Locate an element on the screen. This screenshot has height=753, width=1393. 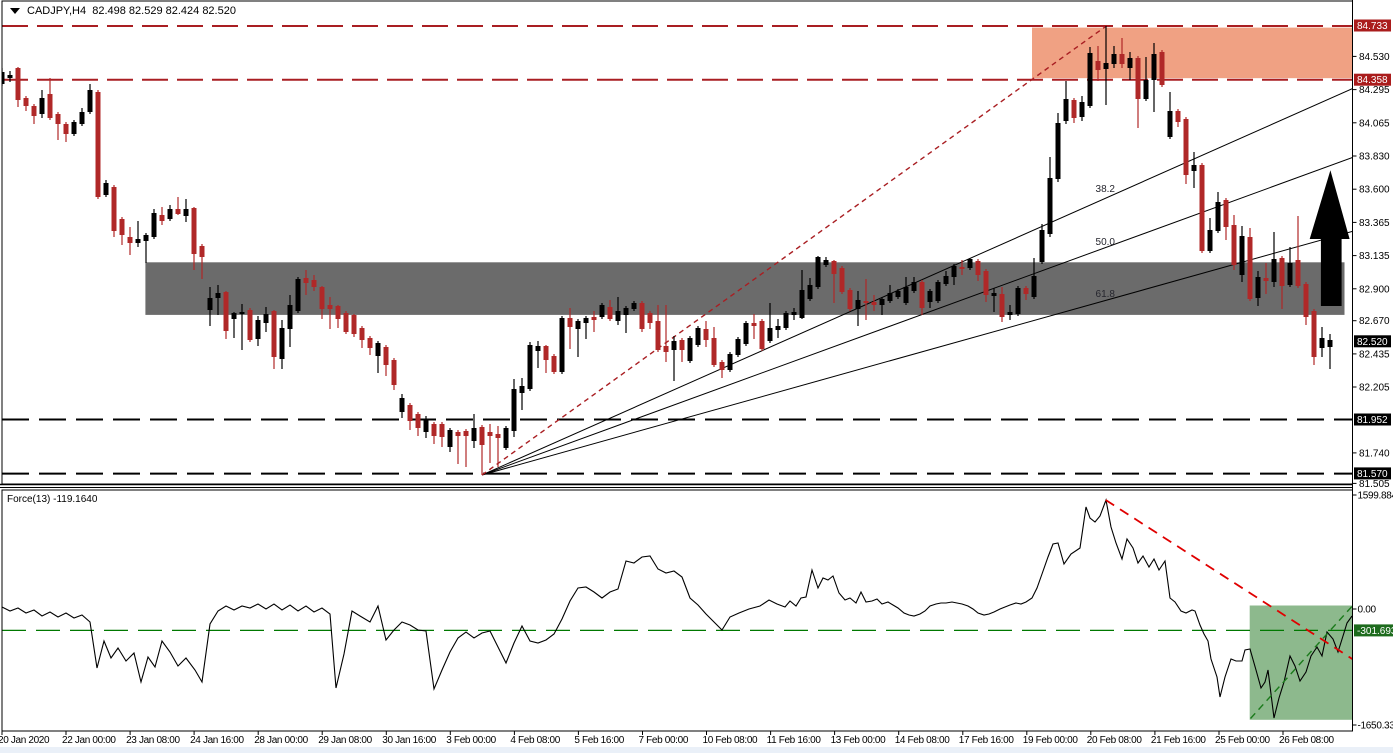
svg-text: 83.830 is located at coordinates (1374, 157).